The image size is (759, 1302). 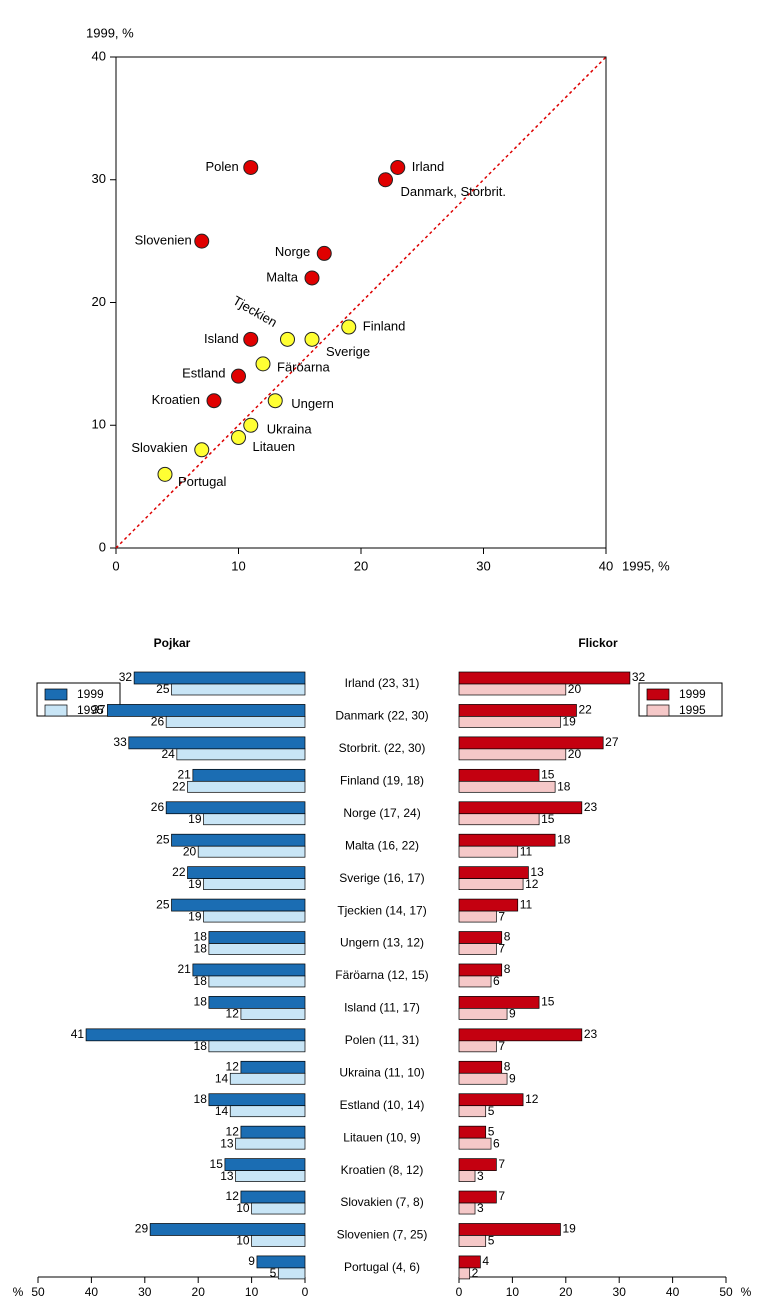 I want to click on value-label: 14, so click(x=222, y=1078).